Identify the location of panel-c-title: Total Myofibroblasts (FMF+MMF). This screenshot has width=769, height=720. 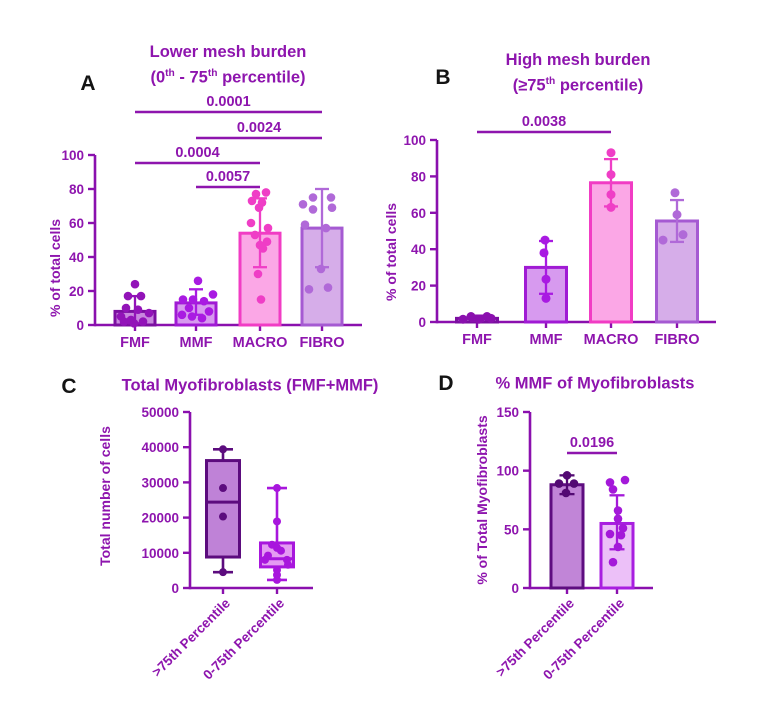
(250, 385).